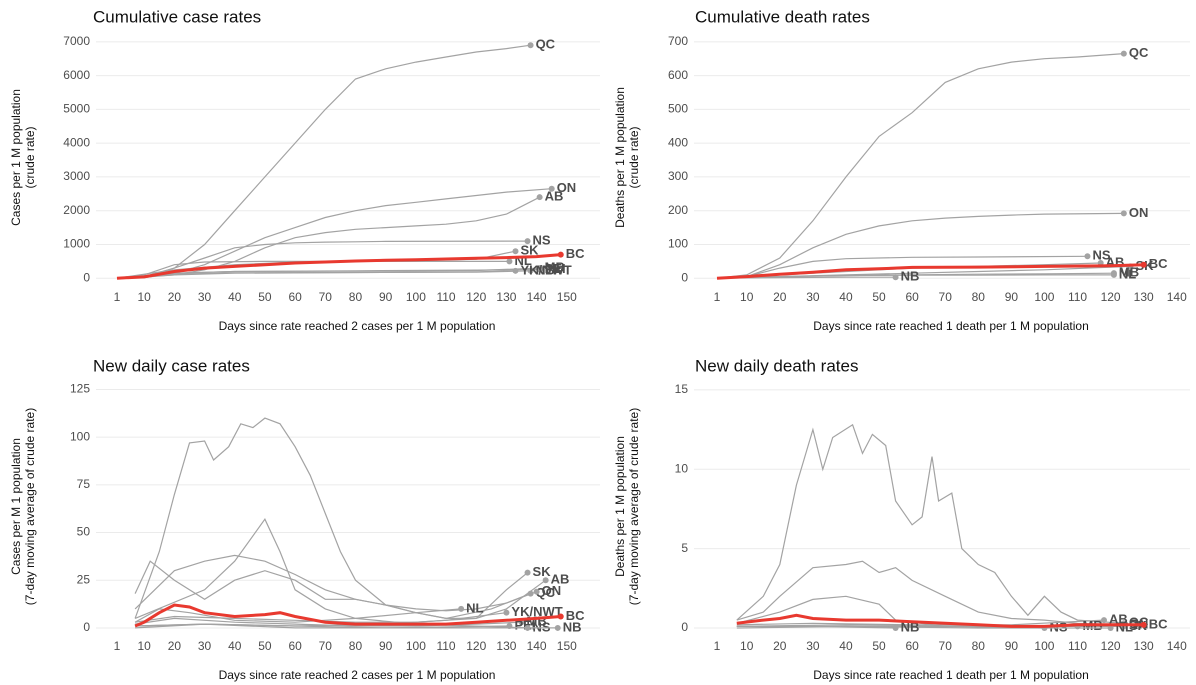 The height and width of the screenshot is (685, 1196). I want to click on y-tick-label: 5000, so click(76, 109).